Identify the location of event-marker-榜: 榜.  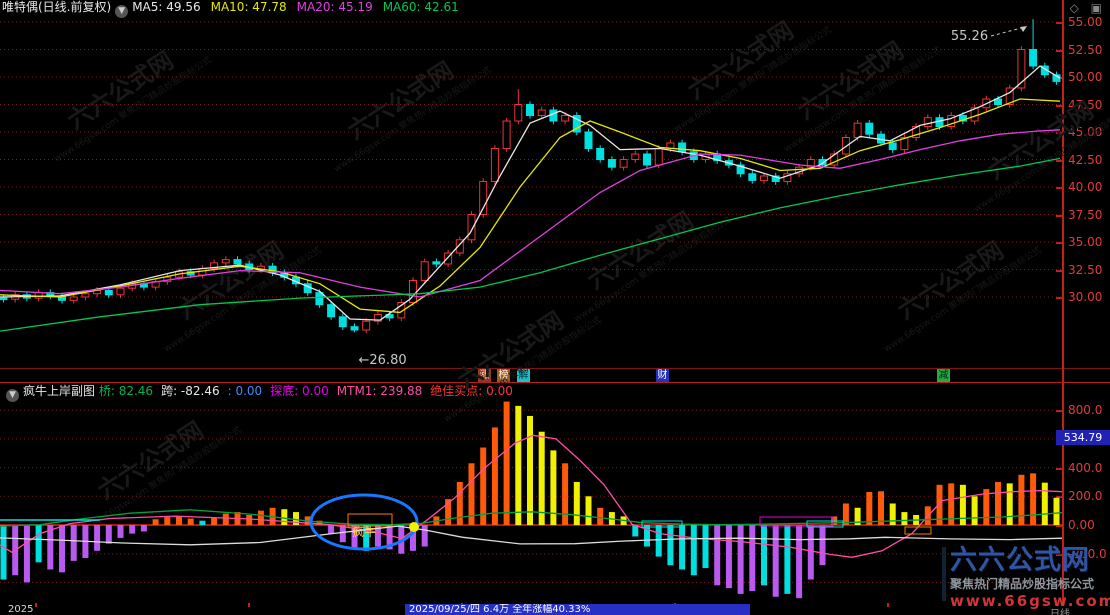
(503, 375).